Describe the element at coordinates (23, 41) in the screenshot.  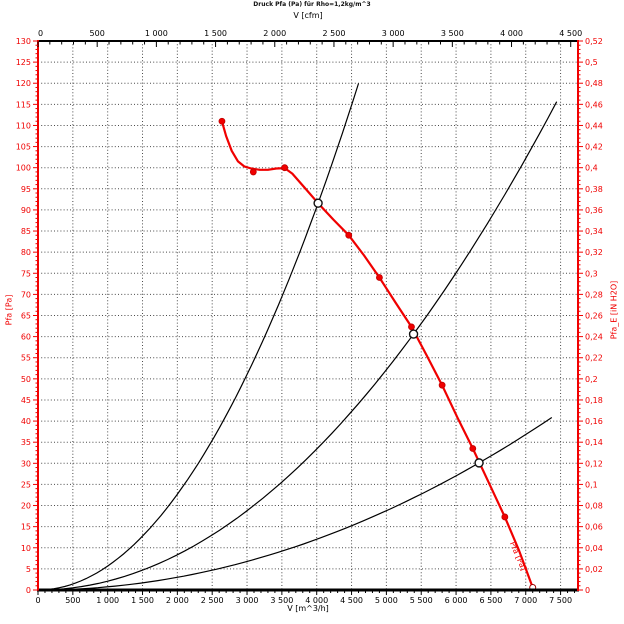
I see `left-axis-tick-label: 130` at that location.